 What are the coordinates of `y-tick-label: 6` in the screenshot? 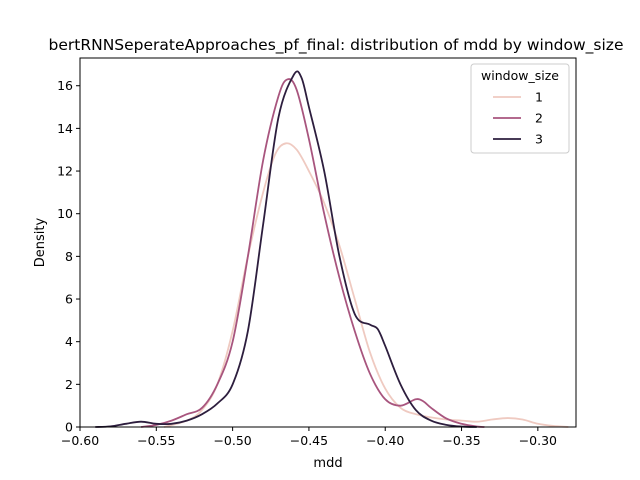 It's located at (69, 299).